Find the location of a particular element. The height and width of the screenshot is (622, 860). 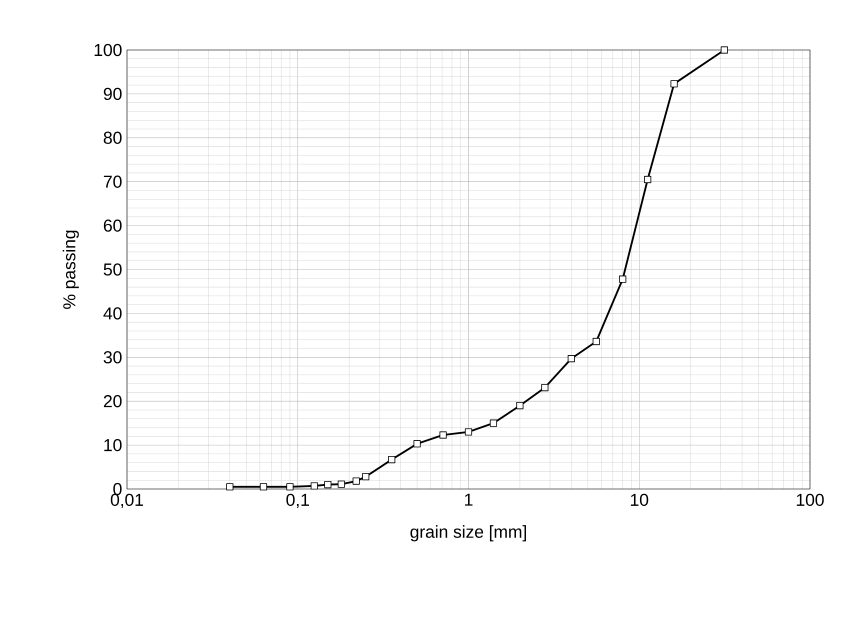

y-tick-label: 10 is located at coordinates (113, 445).